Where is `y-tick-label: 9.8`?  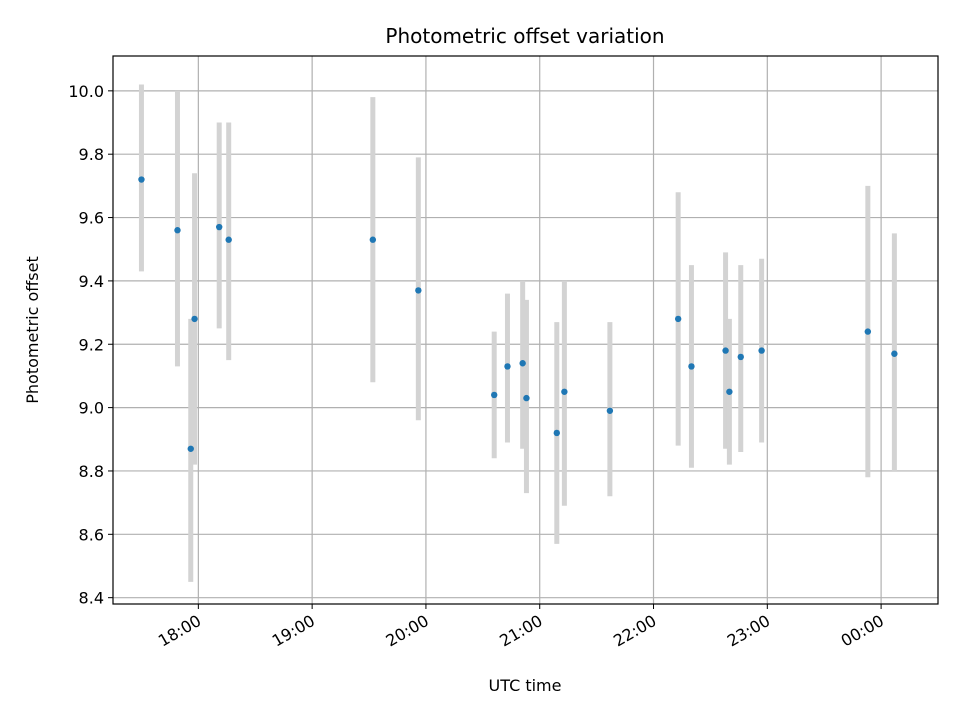
y-tick-label: 9.8 is located at coordinates (91, 154).